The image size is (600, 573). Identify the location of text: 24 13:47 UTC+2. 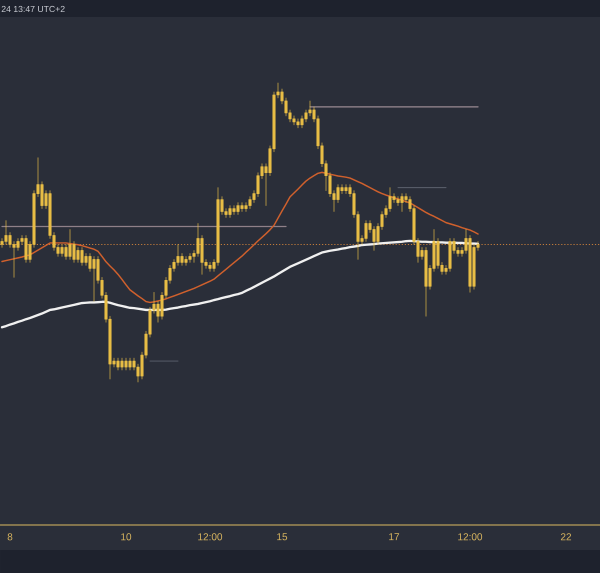
(33, 9).